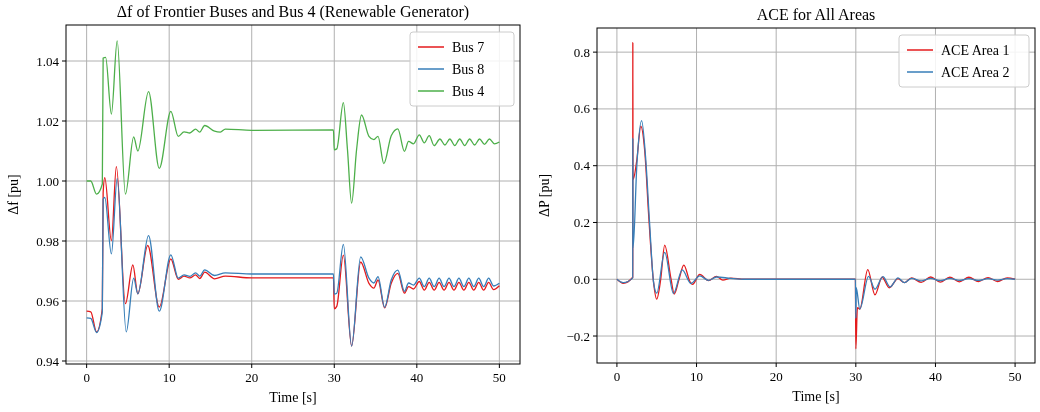 This screenshot has width=1040, height=412. What do you see at coordinates (47, 181) in the screenshot?
I see `y-tick-label: 1.00` at bounding box center [47, 181].